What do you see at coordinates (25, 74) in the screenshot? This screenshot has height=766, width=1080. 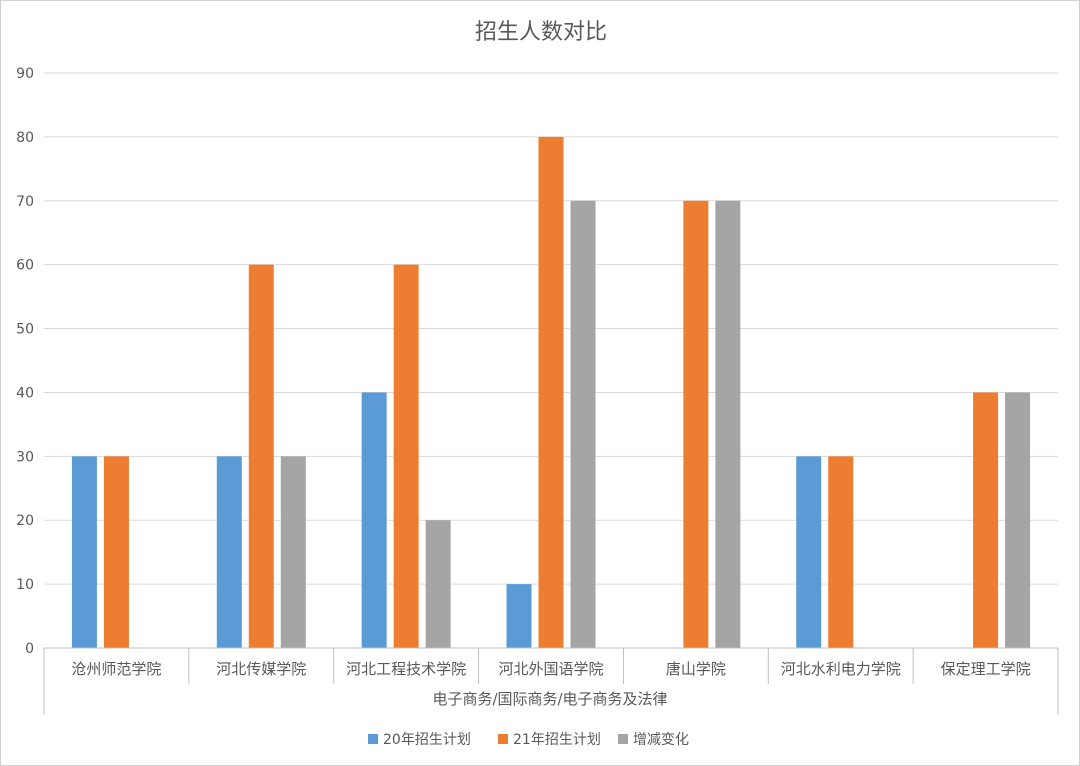 I see `y-tick-label: 90` at bounding box center [25, 74].